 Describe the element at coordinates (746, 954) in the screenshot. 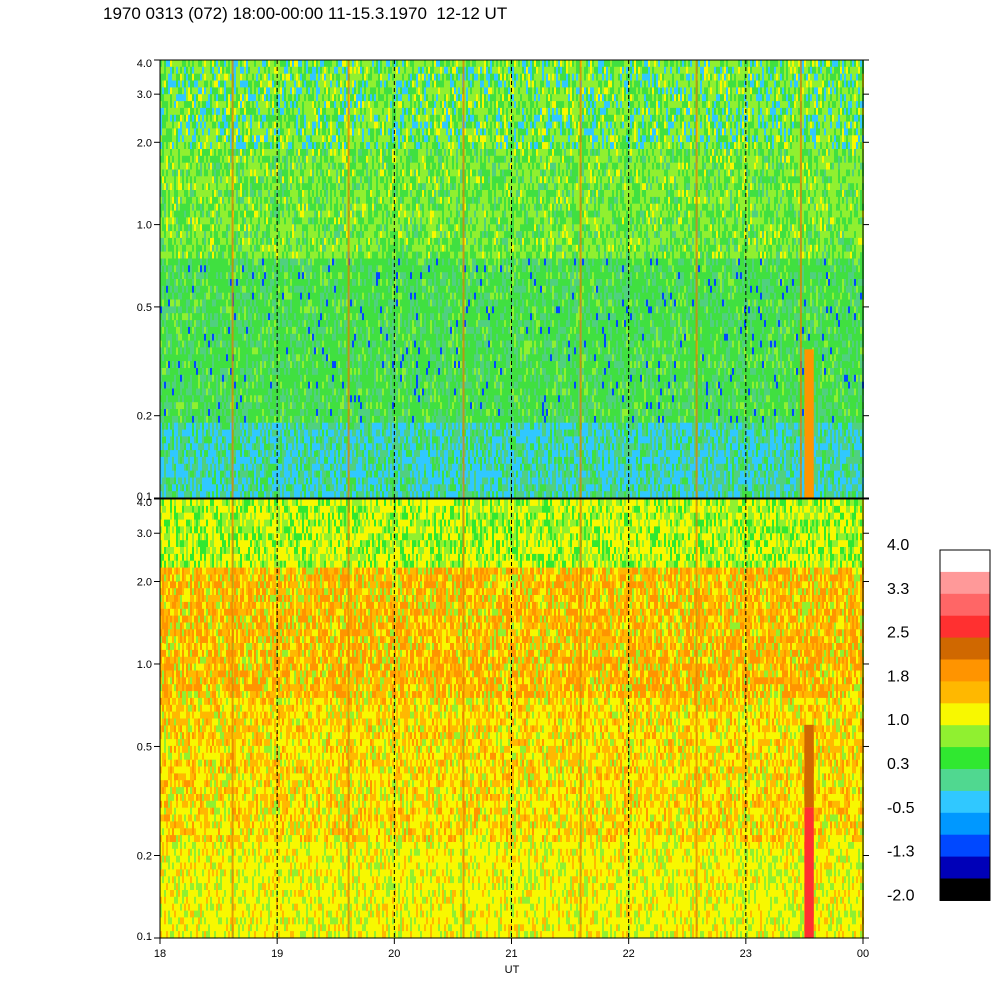

I see `x-tick-label: 23` at that location.